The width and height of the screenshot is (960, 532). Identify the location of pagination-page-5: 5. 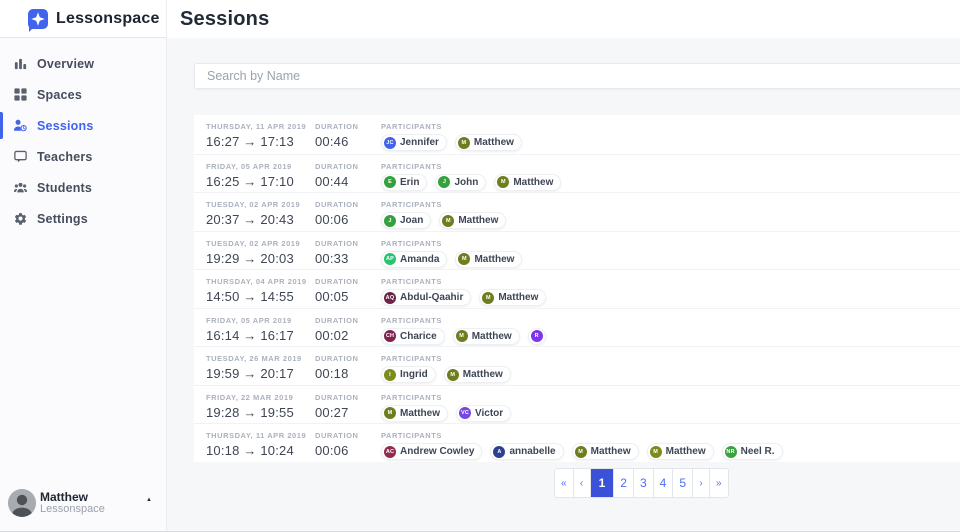
(683, 483).